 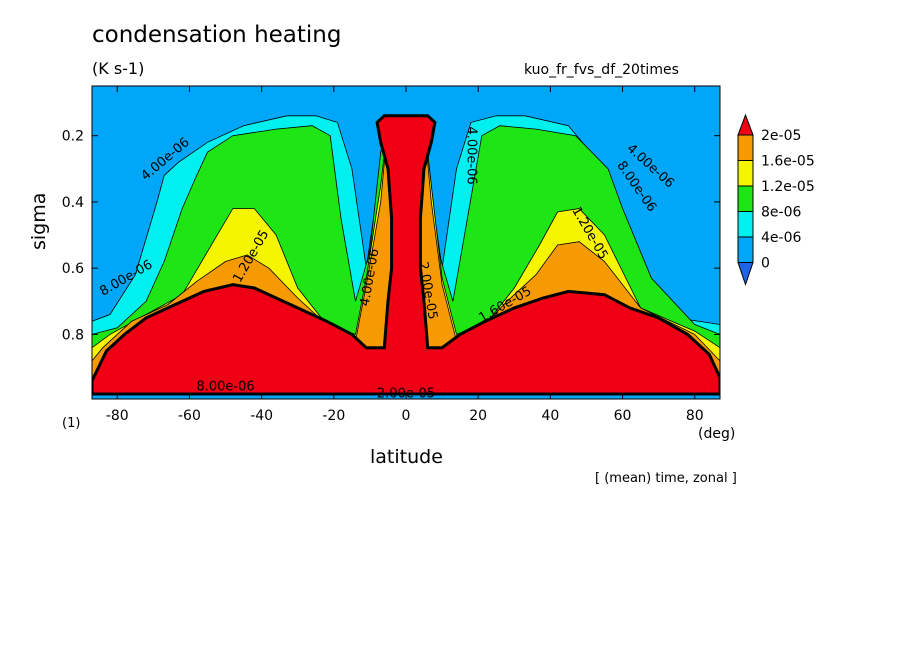 What do you see at coordinates (776, 200) in the screenshot?
I see `colorbar: 2e-05 1.6e-05 1.2e-05 8e-06 4e-06 0` at bounding box center [776, 200].